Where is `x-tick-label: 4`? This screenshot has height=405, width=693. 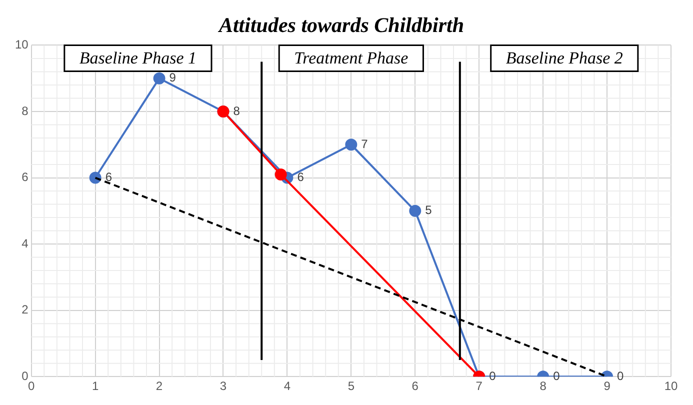 x-tick-label: 4 is located at coordinates (287, 386).